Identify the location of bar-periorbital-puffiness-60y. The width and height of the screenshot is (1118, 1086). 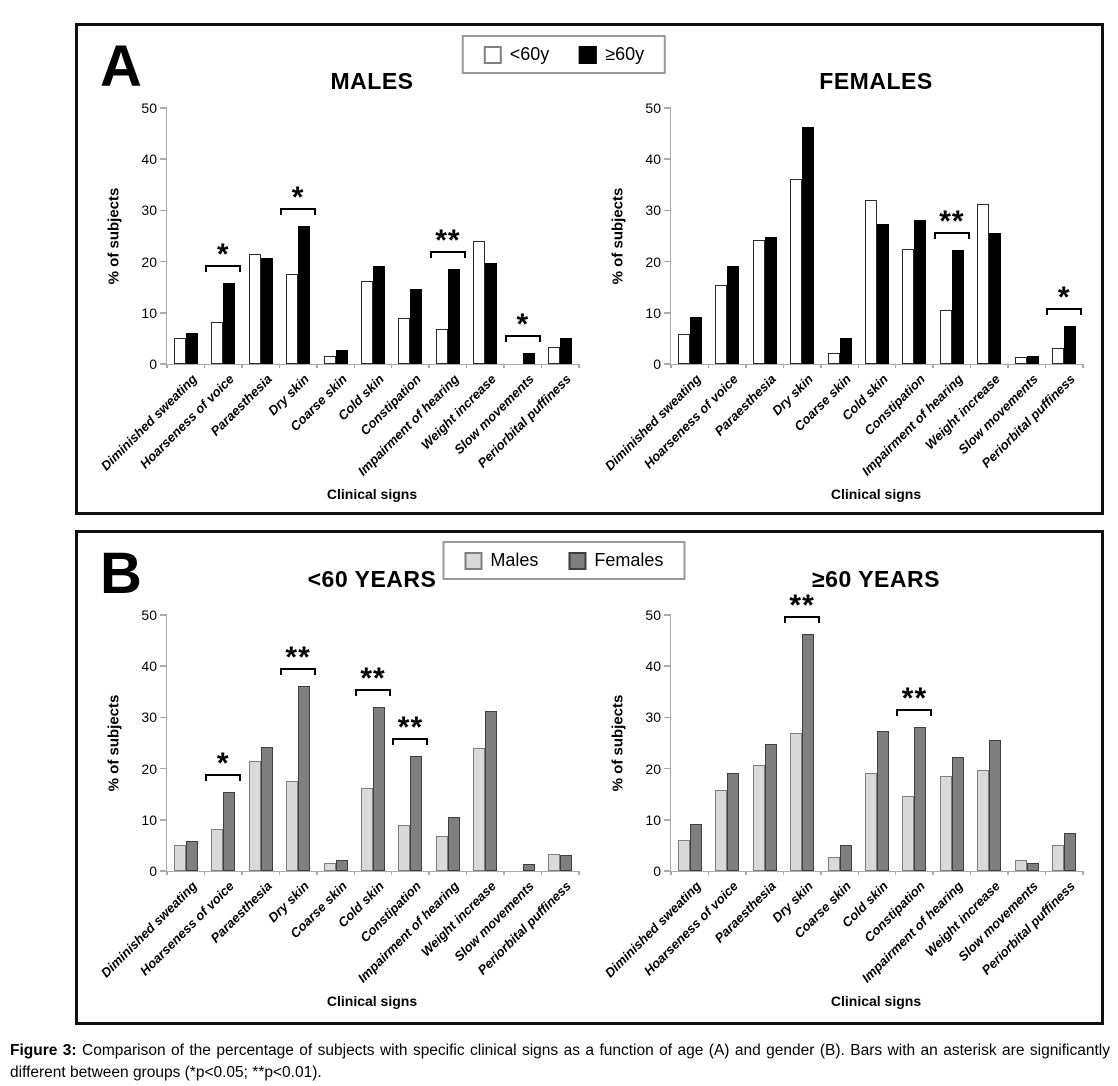
(554, 355).